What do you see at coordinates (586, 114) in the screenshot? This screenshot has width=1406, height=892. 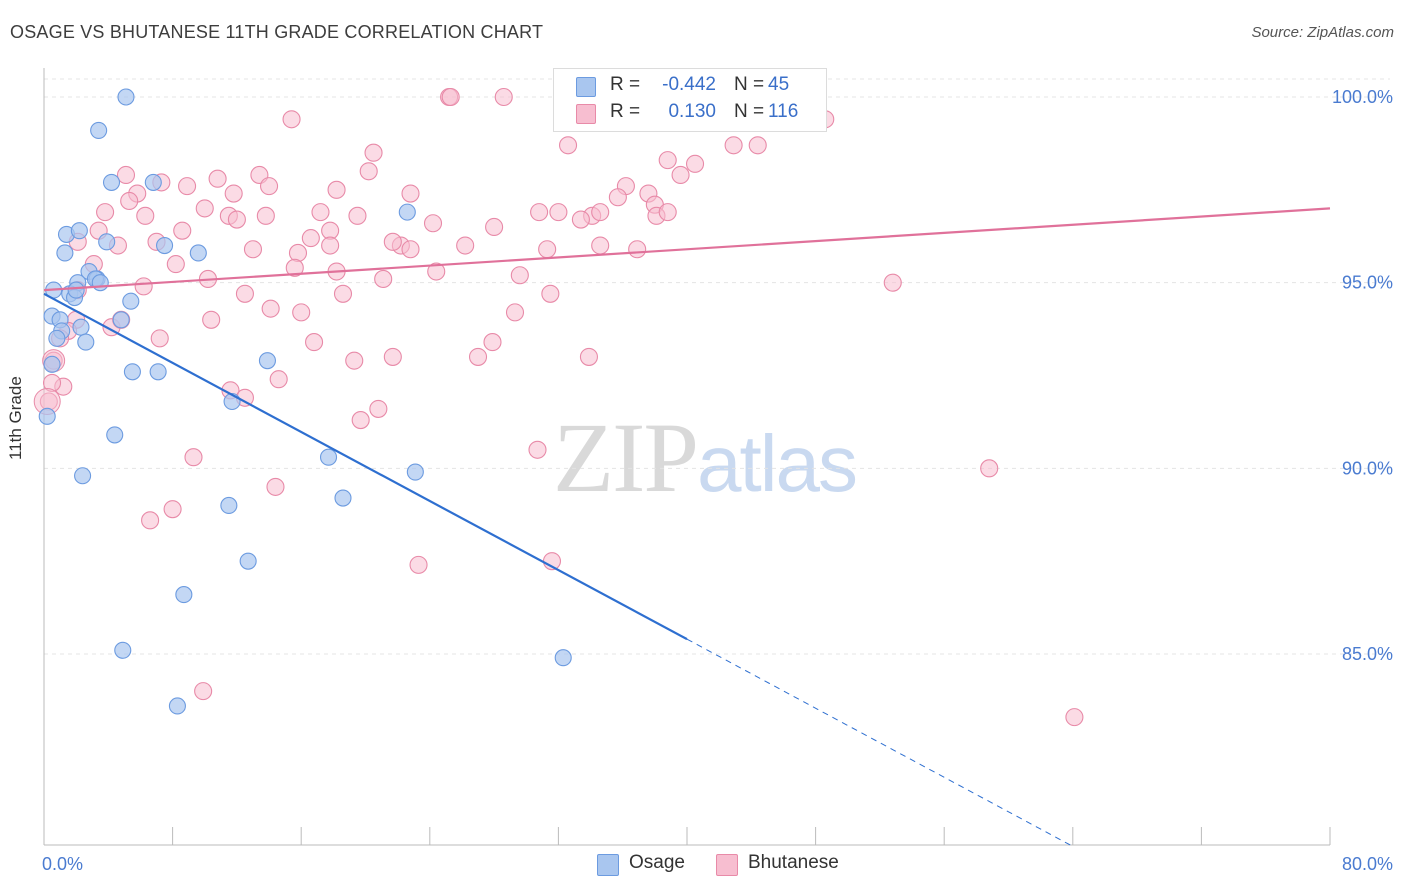 I see `legend-swatch-bhutanese` at bounding box center [586, 114].